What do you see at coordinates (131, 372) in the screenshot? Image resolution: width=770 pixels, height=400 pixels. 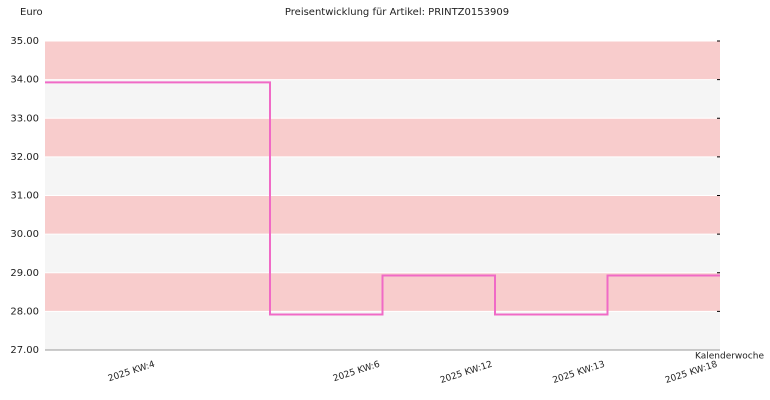 I see `x-tick-label: 2025 KW:4` at bounding box center [131, 372].